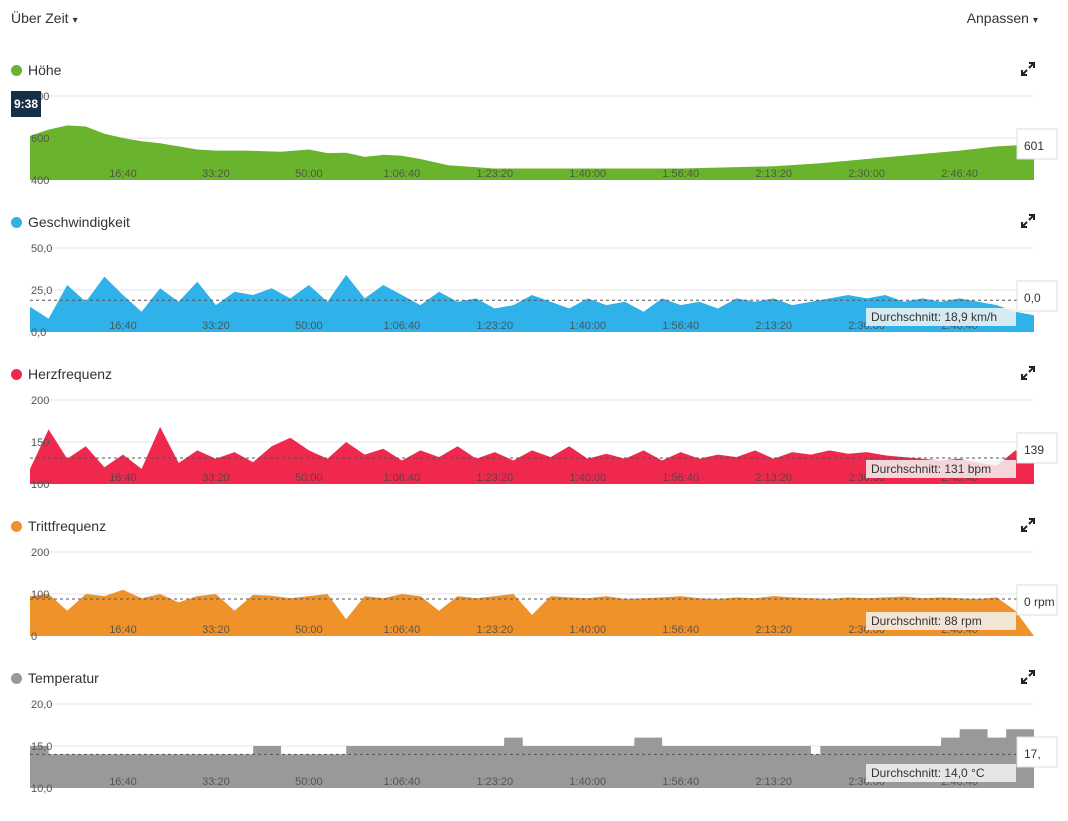 This screenshot has width=1068, height=821. Describe the element at coordinates (45, 70) in the screenshot. I see `elevation-title: Höhe` at that location.